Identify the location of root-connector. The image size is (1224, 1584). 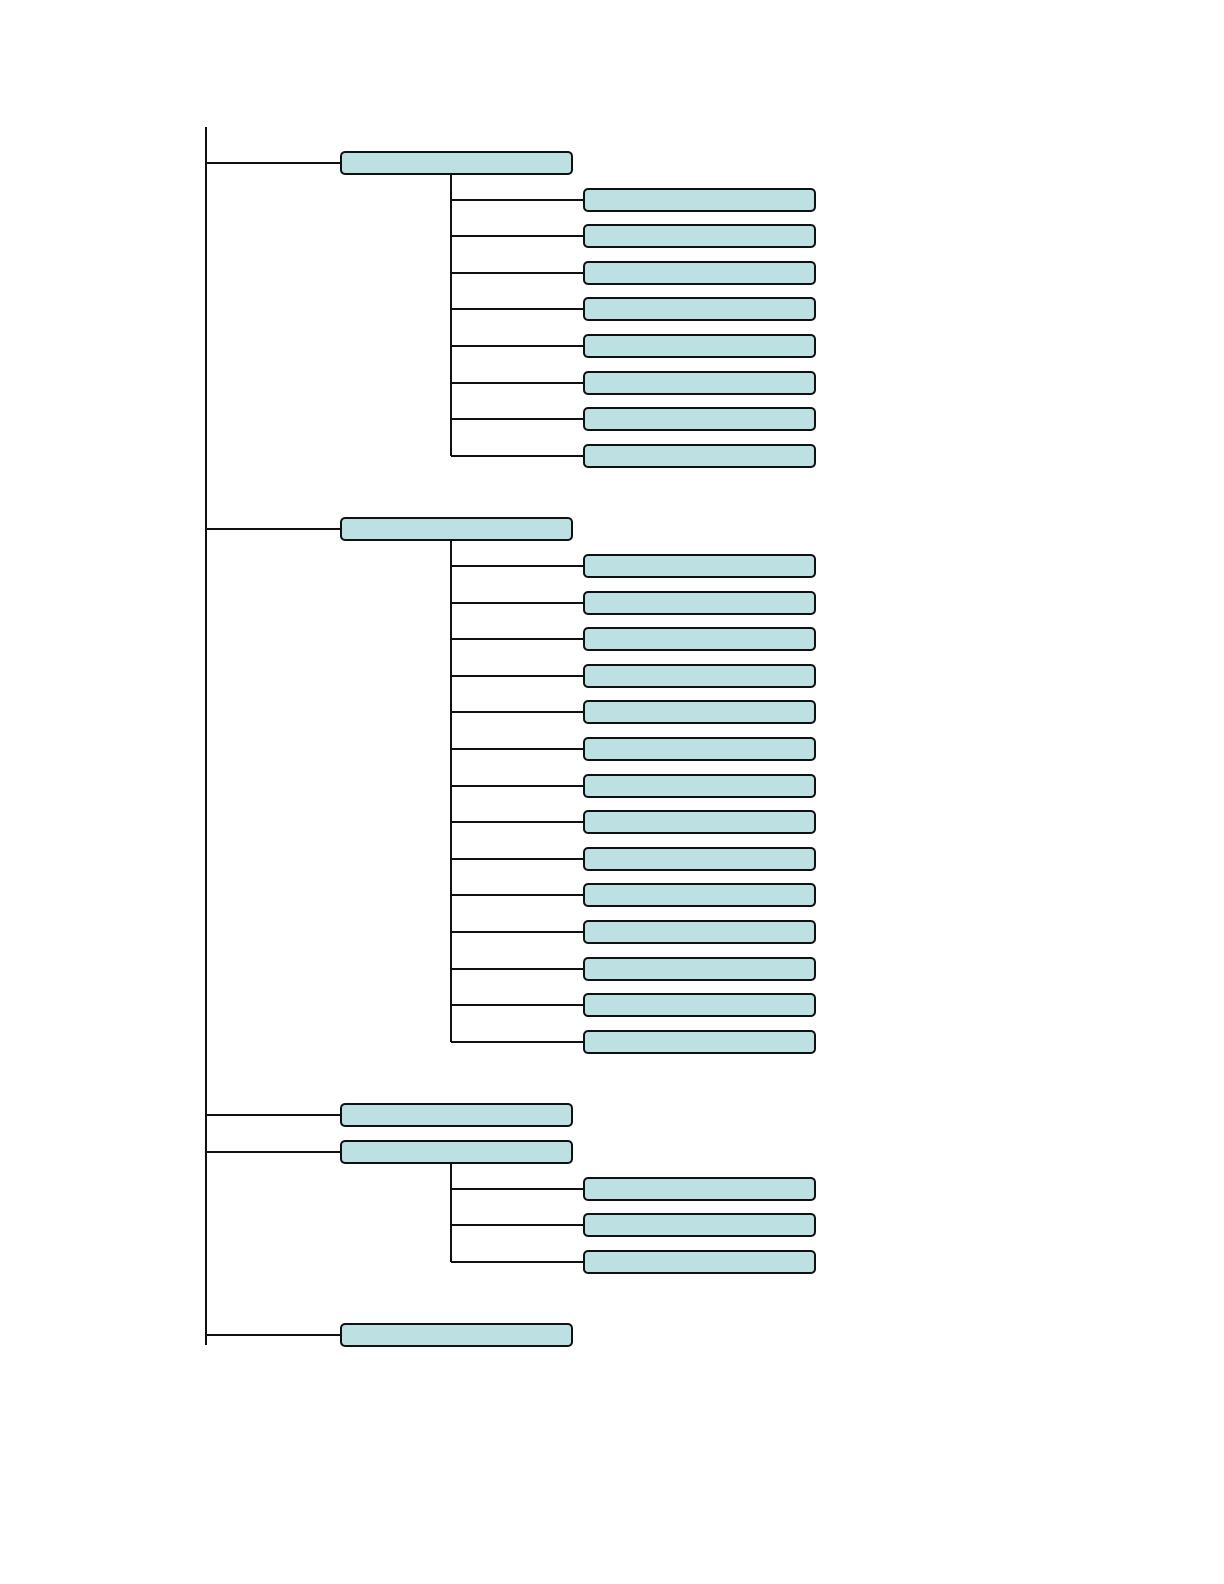
(206, 736).